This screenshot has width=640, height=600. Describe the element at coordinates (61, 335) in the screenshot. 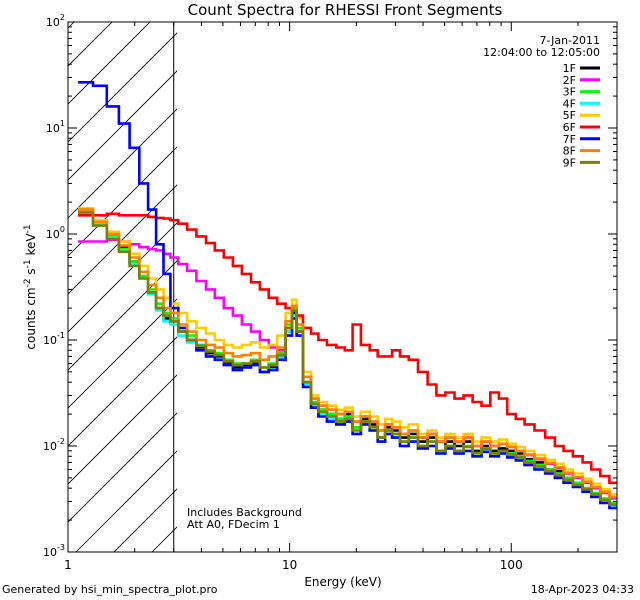

I see `y-tick-exponent: -1` at that location.